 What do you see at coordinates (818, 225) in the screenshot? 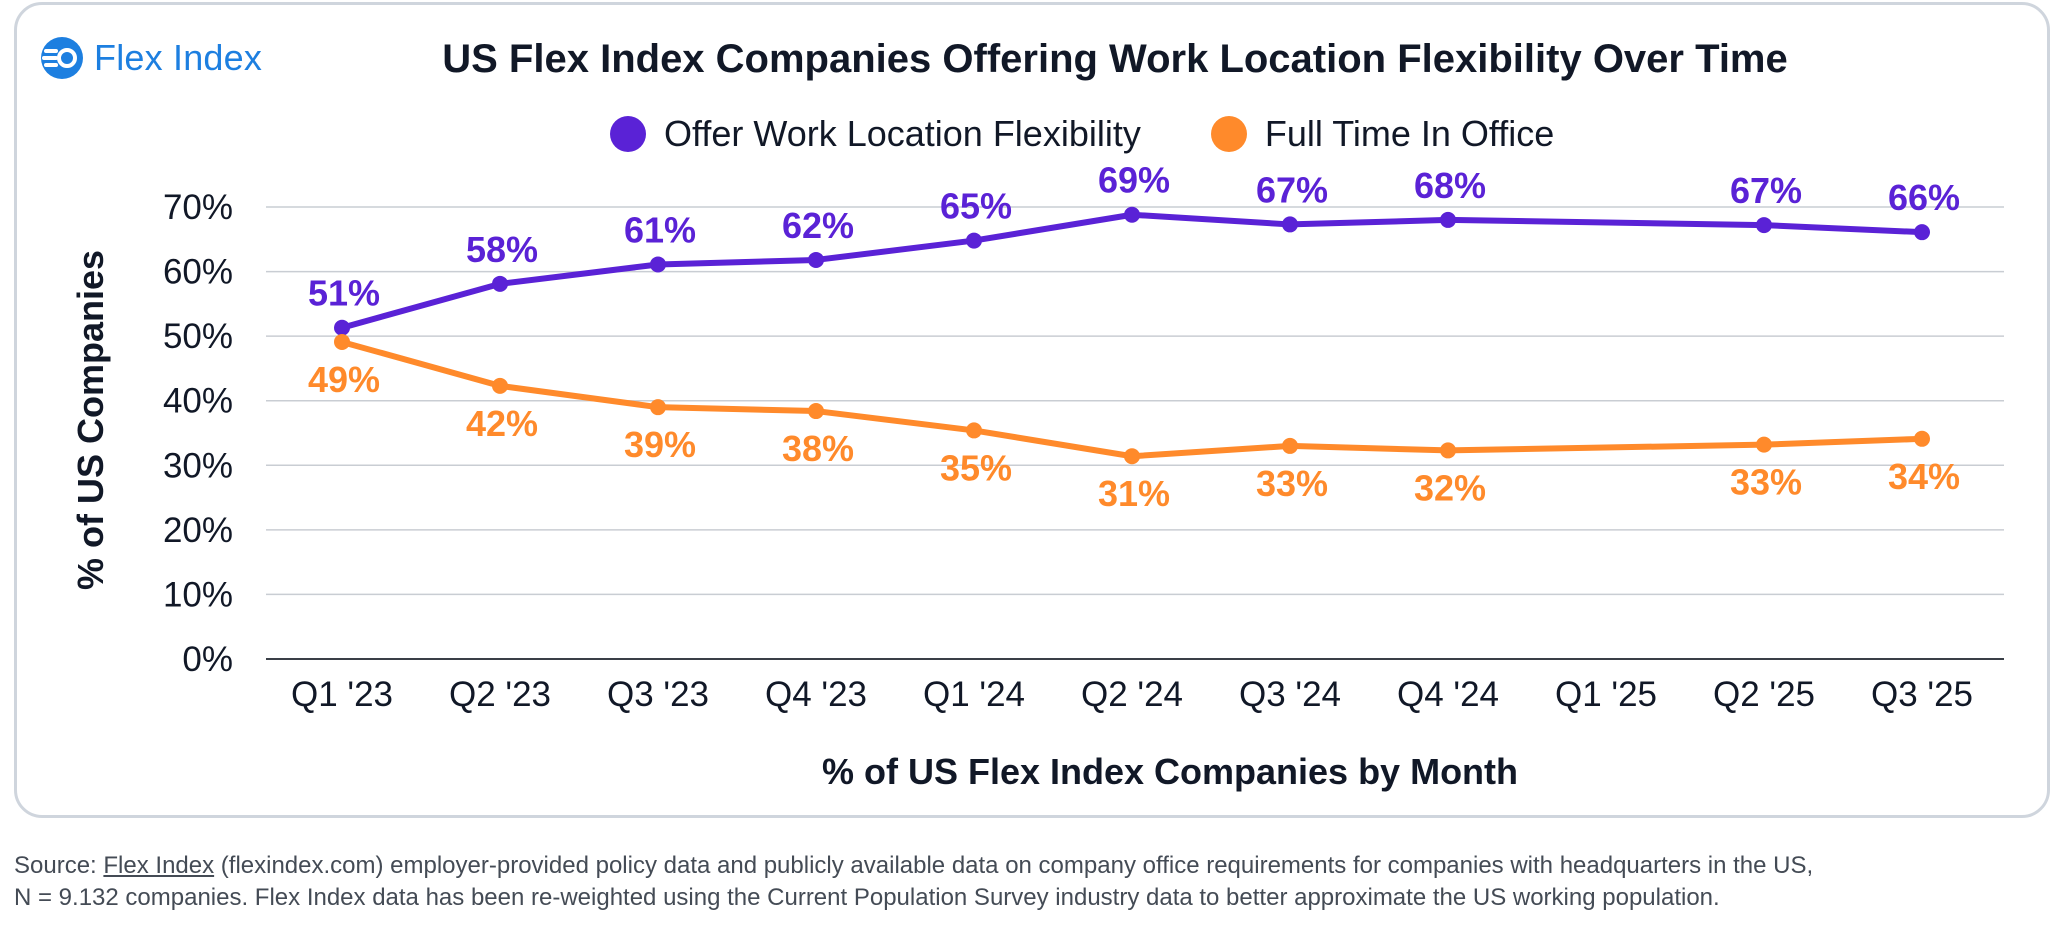
I see `data-label: 62%` at bounding box center [818, 225].